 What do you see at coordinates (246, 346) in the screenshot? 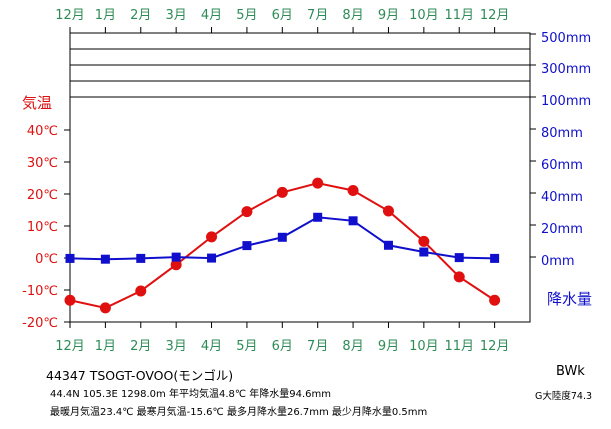
I see `bottom-month-label: 5月` at bounding box center [246, 346].